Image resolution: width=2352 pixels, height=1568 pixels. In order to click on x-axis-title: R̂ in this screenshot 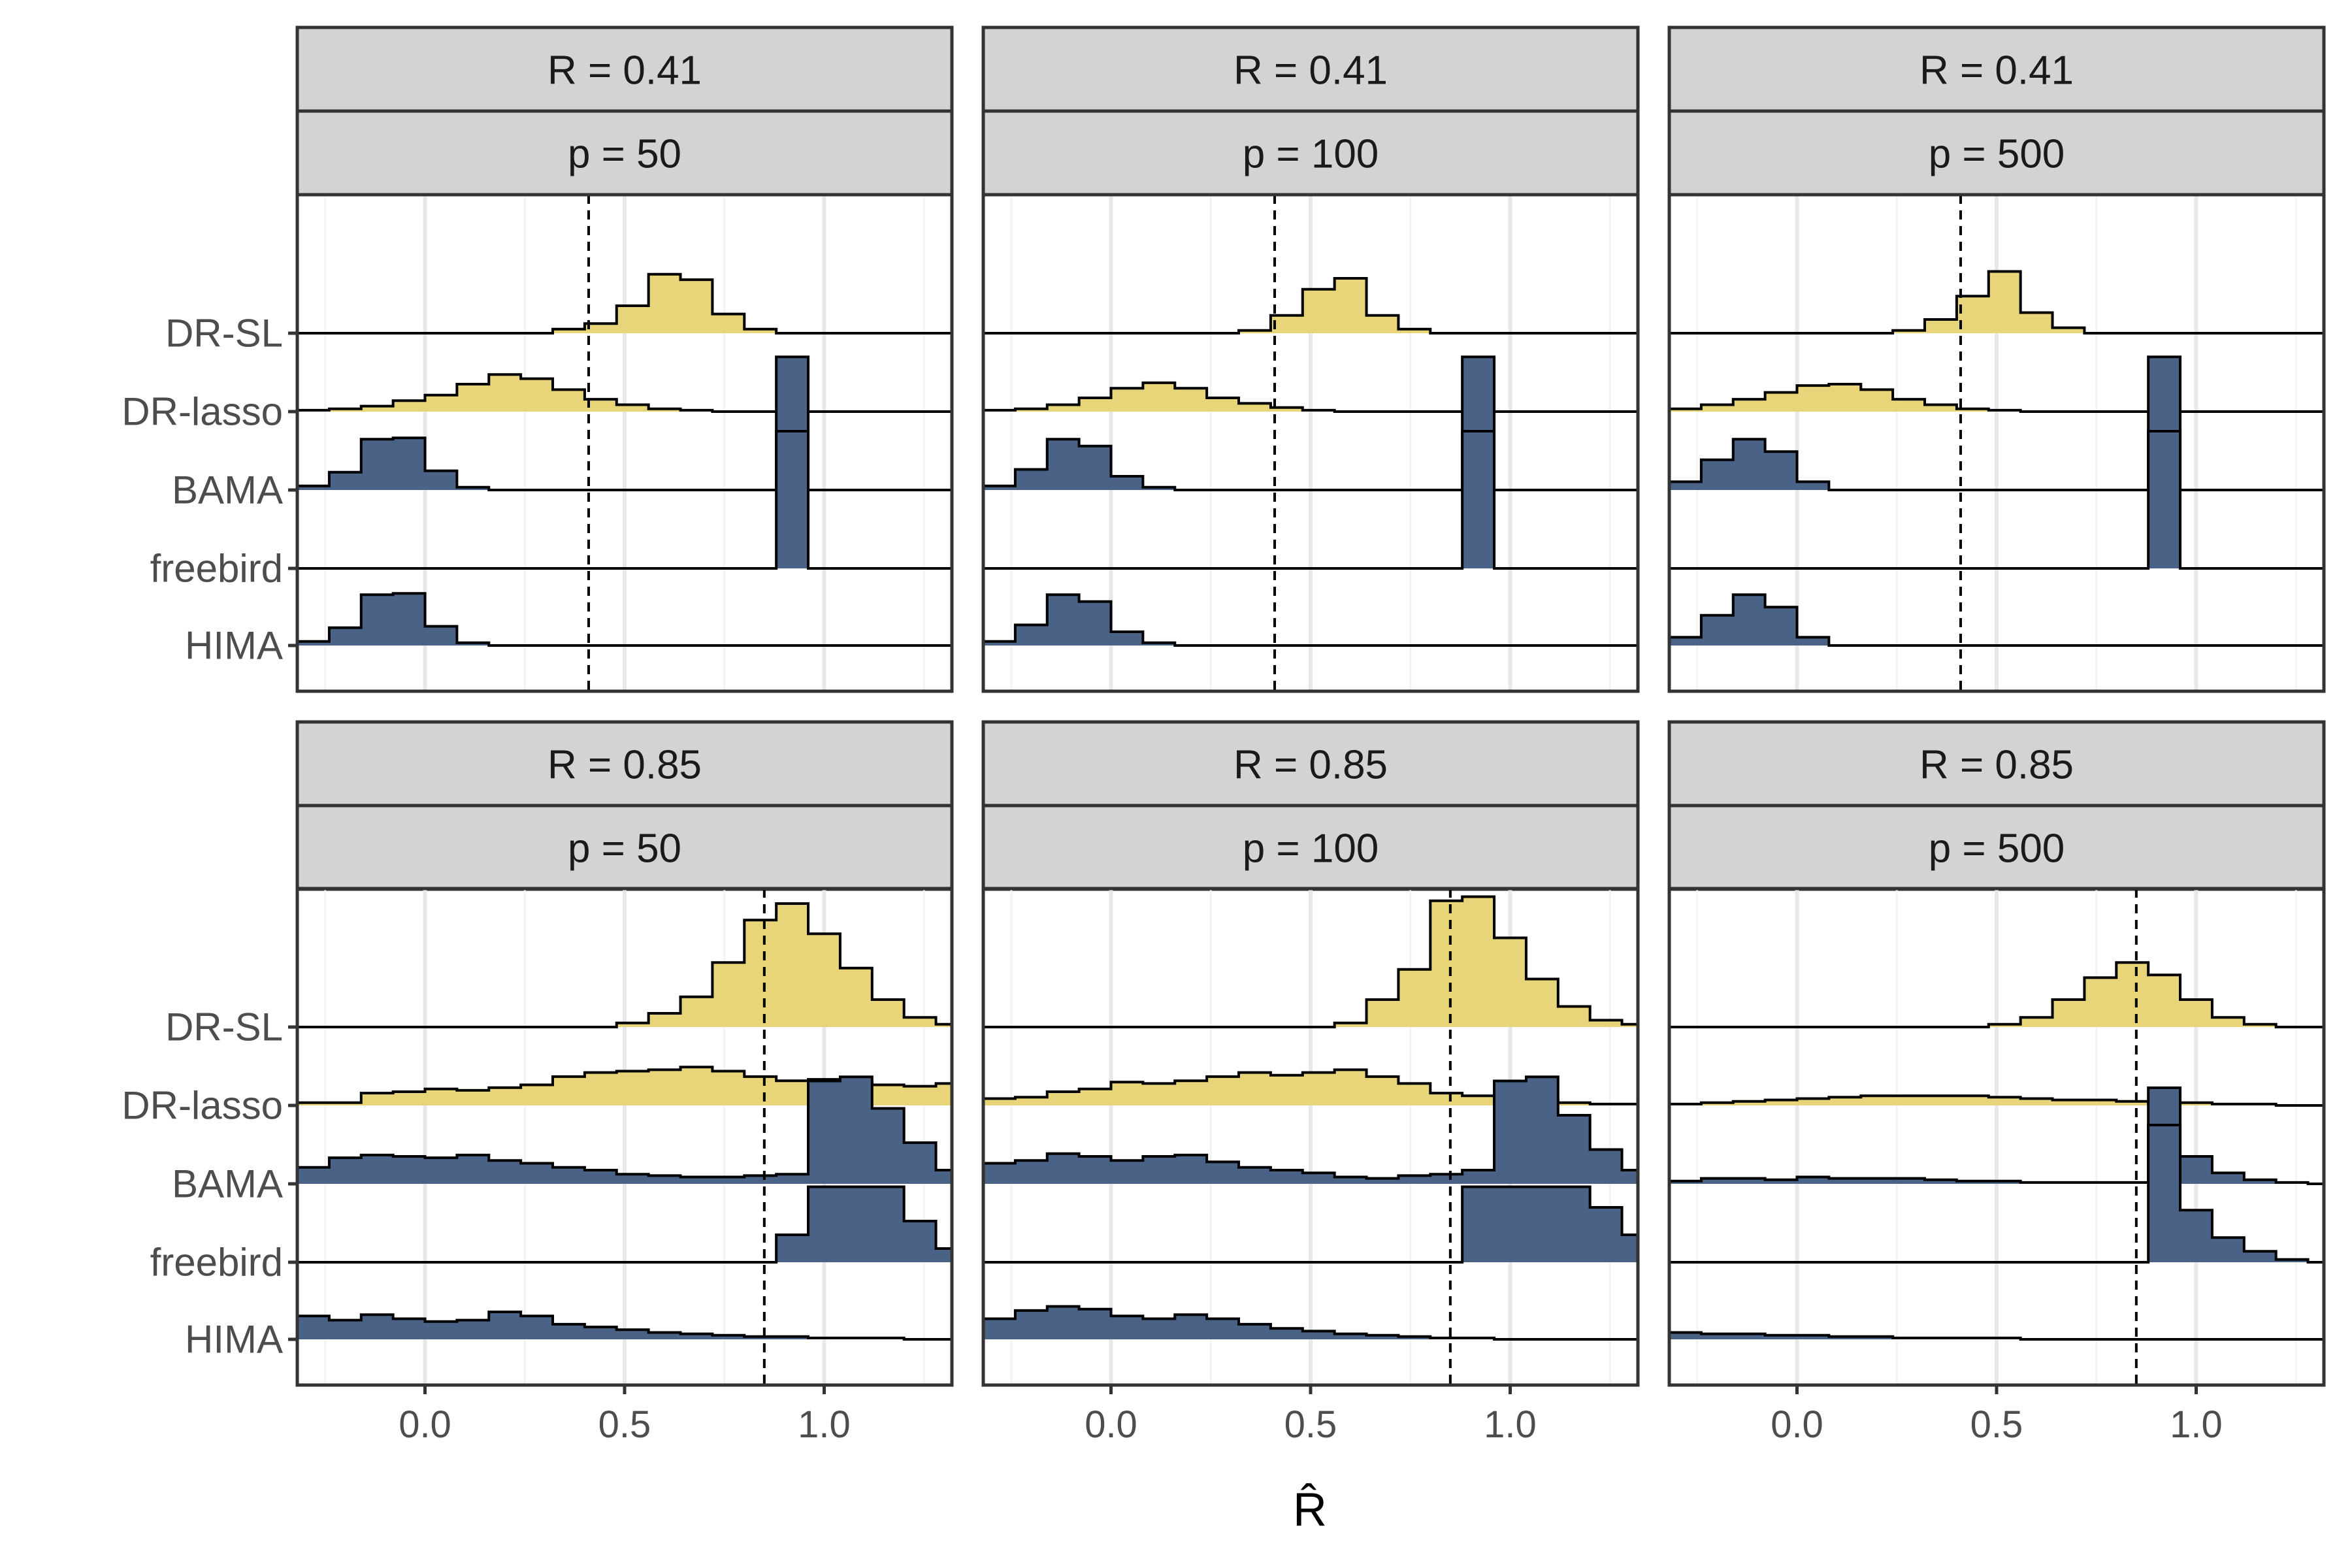, I will do `click(1310, 1509)`.